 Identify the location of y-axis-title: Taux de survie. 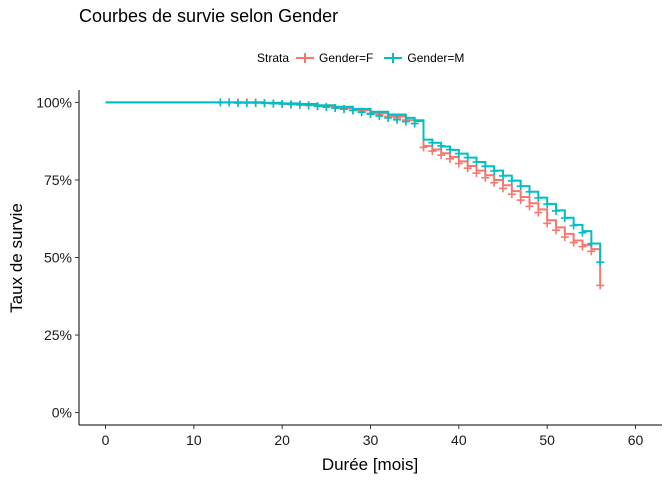
(16, 258).